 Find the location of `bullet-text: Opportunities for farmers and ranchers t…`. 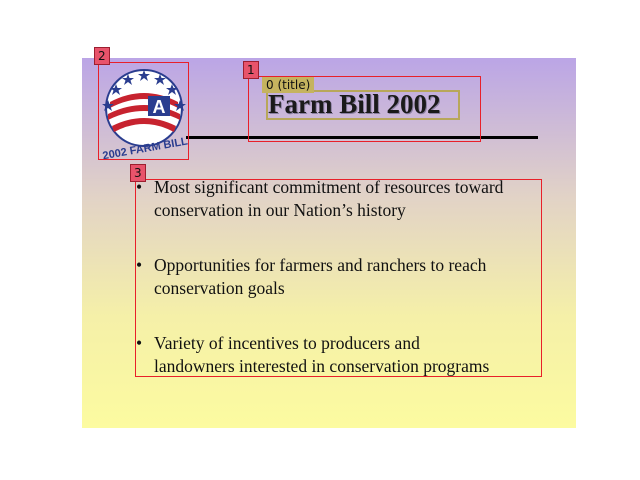

bullet-text: Opportunities for farmers and ranchers t… is located at coordinates (320, 276).